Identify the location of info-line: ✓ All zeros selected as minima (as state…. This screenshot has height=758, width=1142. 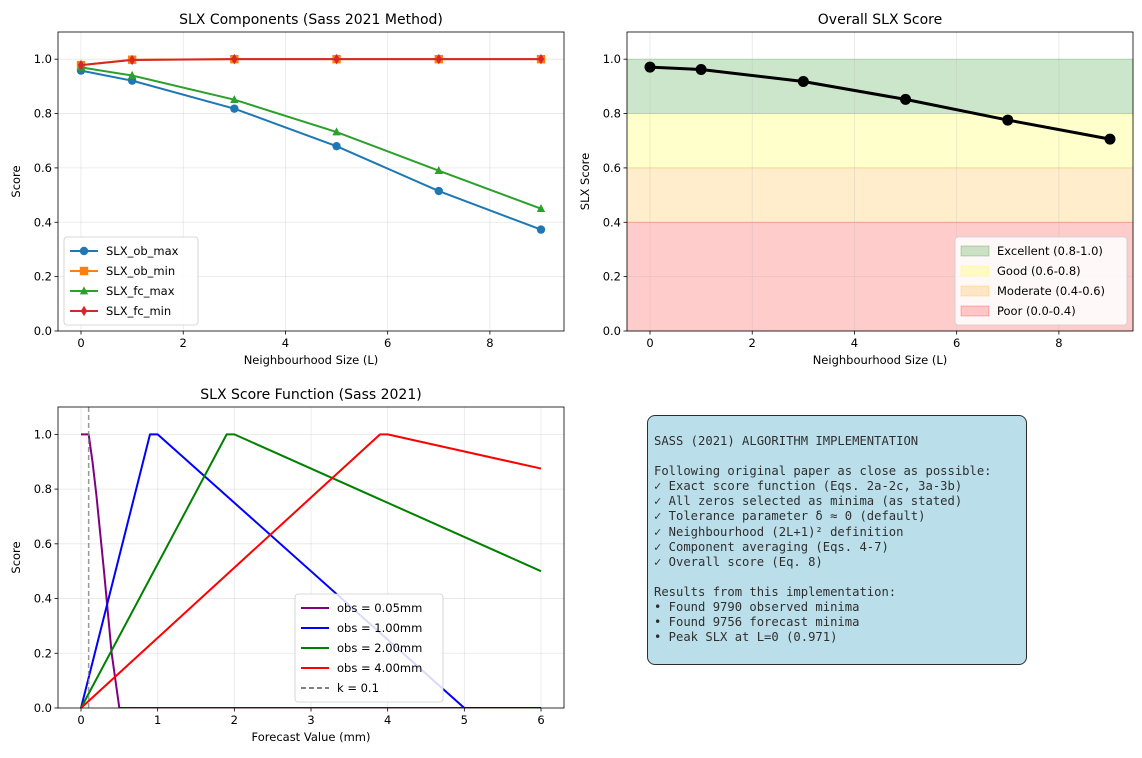
(808, 501).